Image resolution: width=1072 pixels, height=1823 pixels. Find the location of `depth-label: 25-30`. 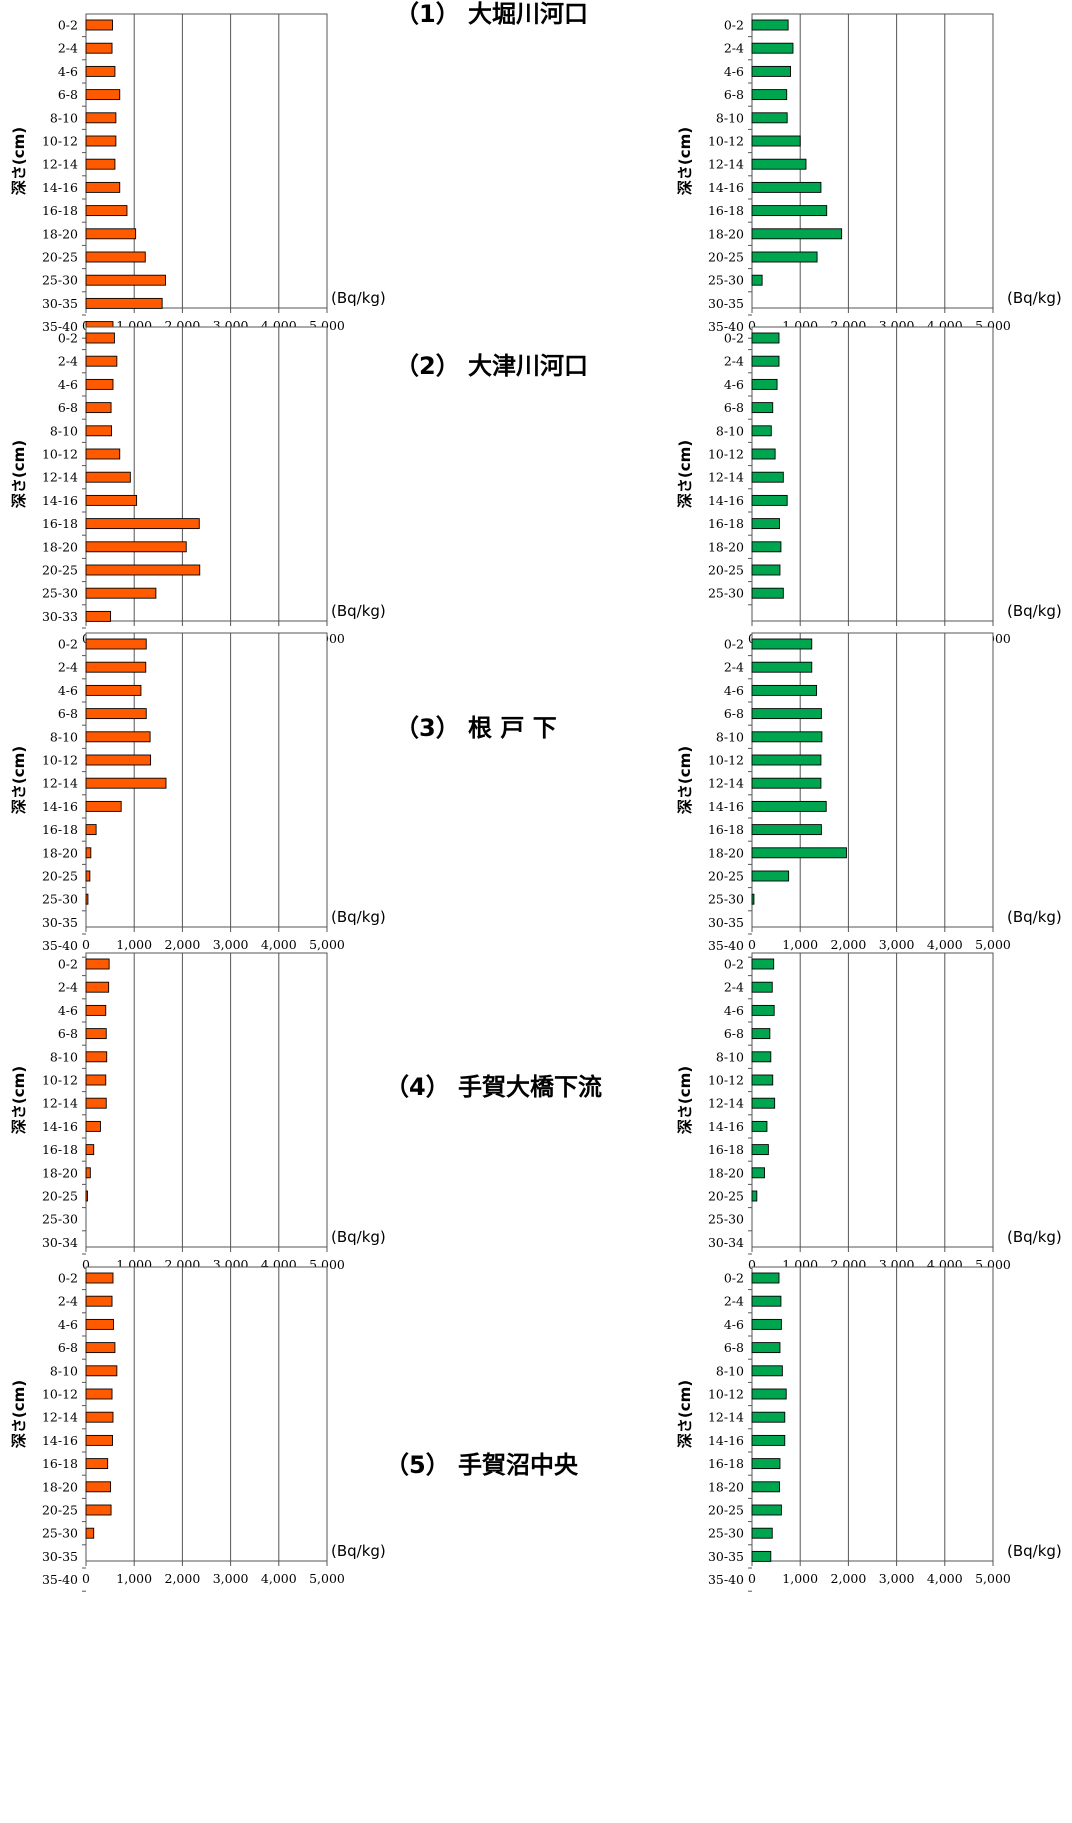

depth-label: 25-30 is located at coordinates (60, 899).